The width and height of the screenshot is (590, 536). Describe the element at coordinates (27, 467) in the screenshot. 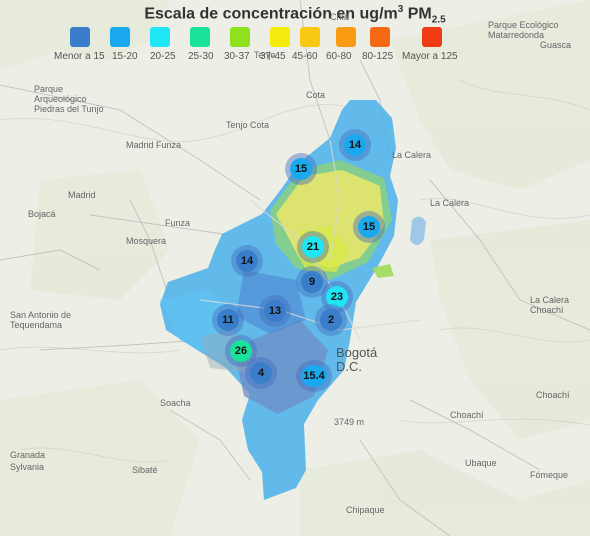

I see `place-label-sylvania: Sylvania` at that location.